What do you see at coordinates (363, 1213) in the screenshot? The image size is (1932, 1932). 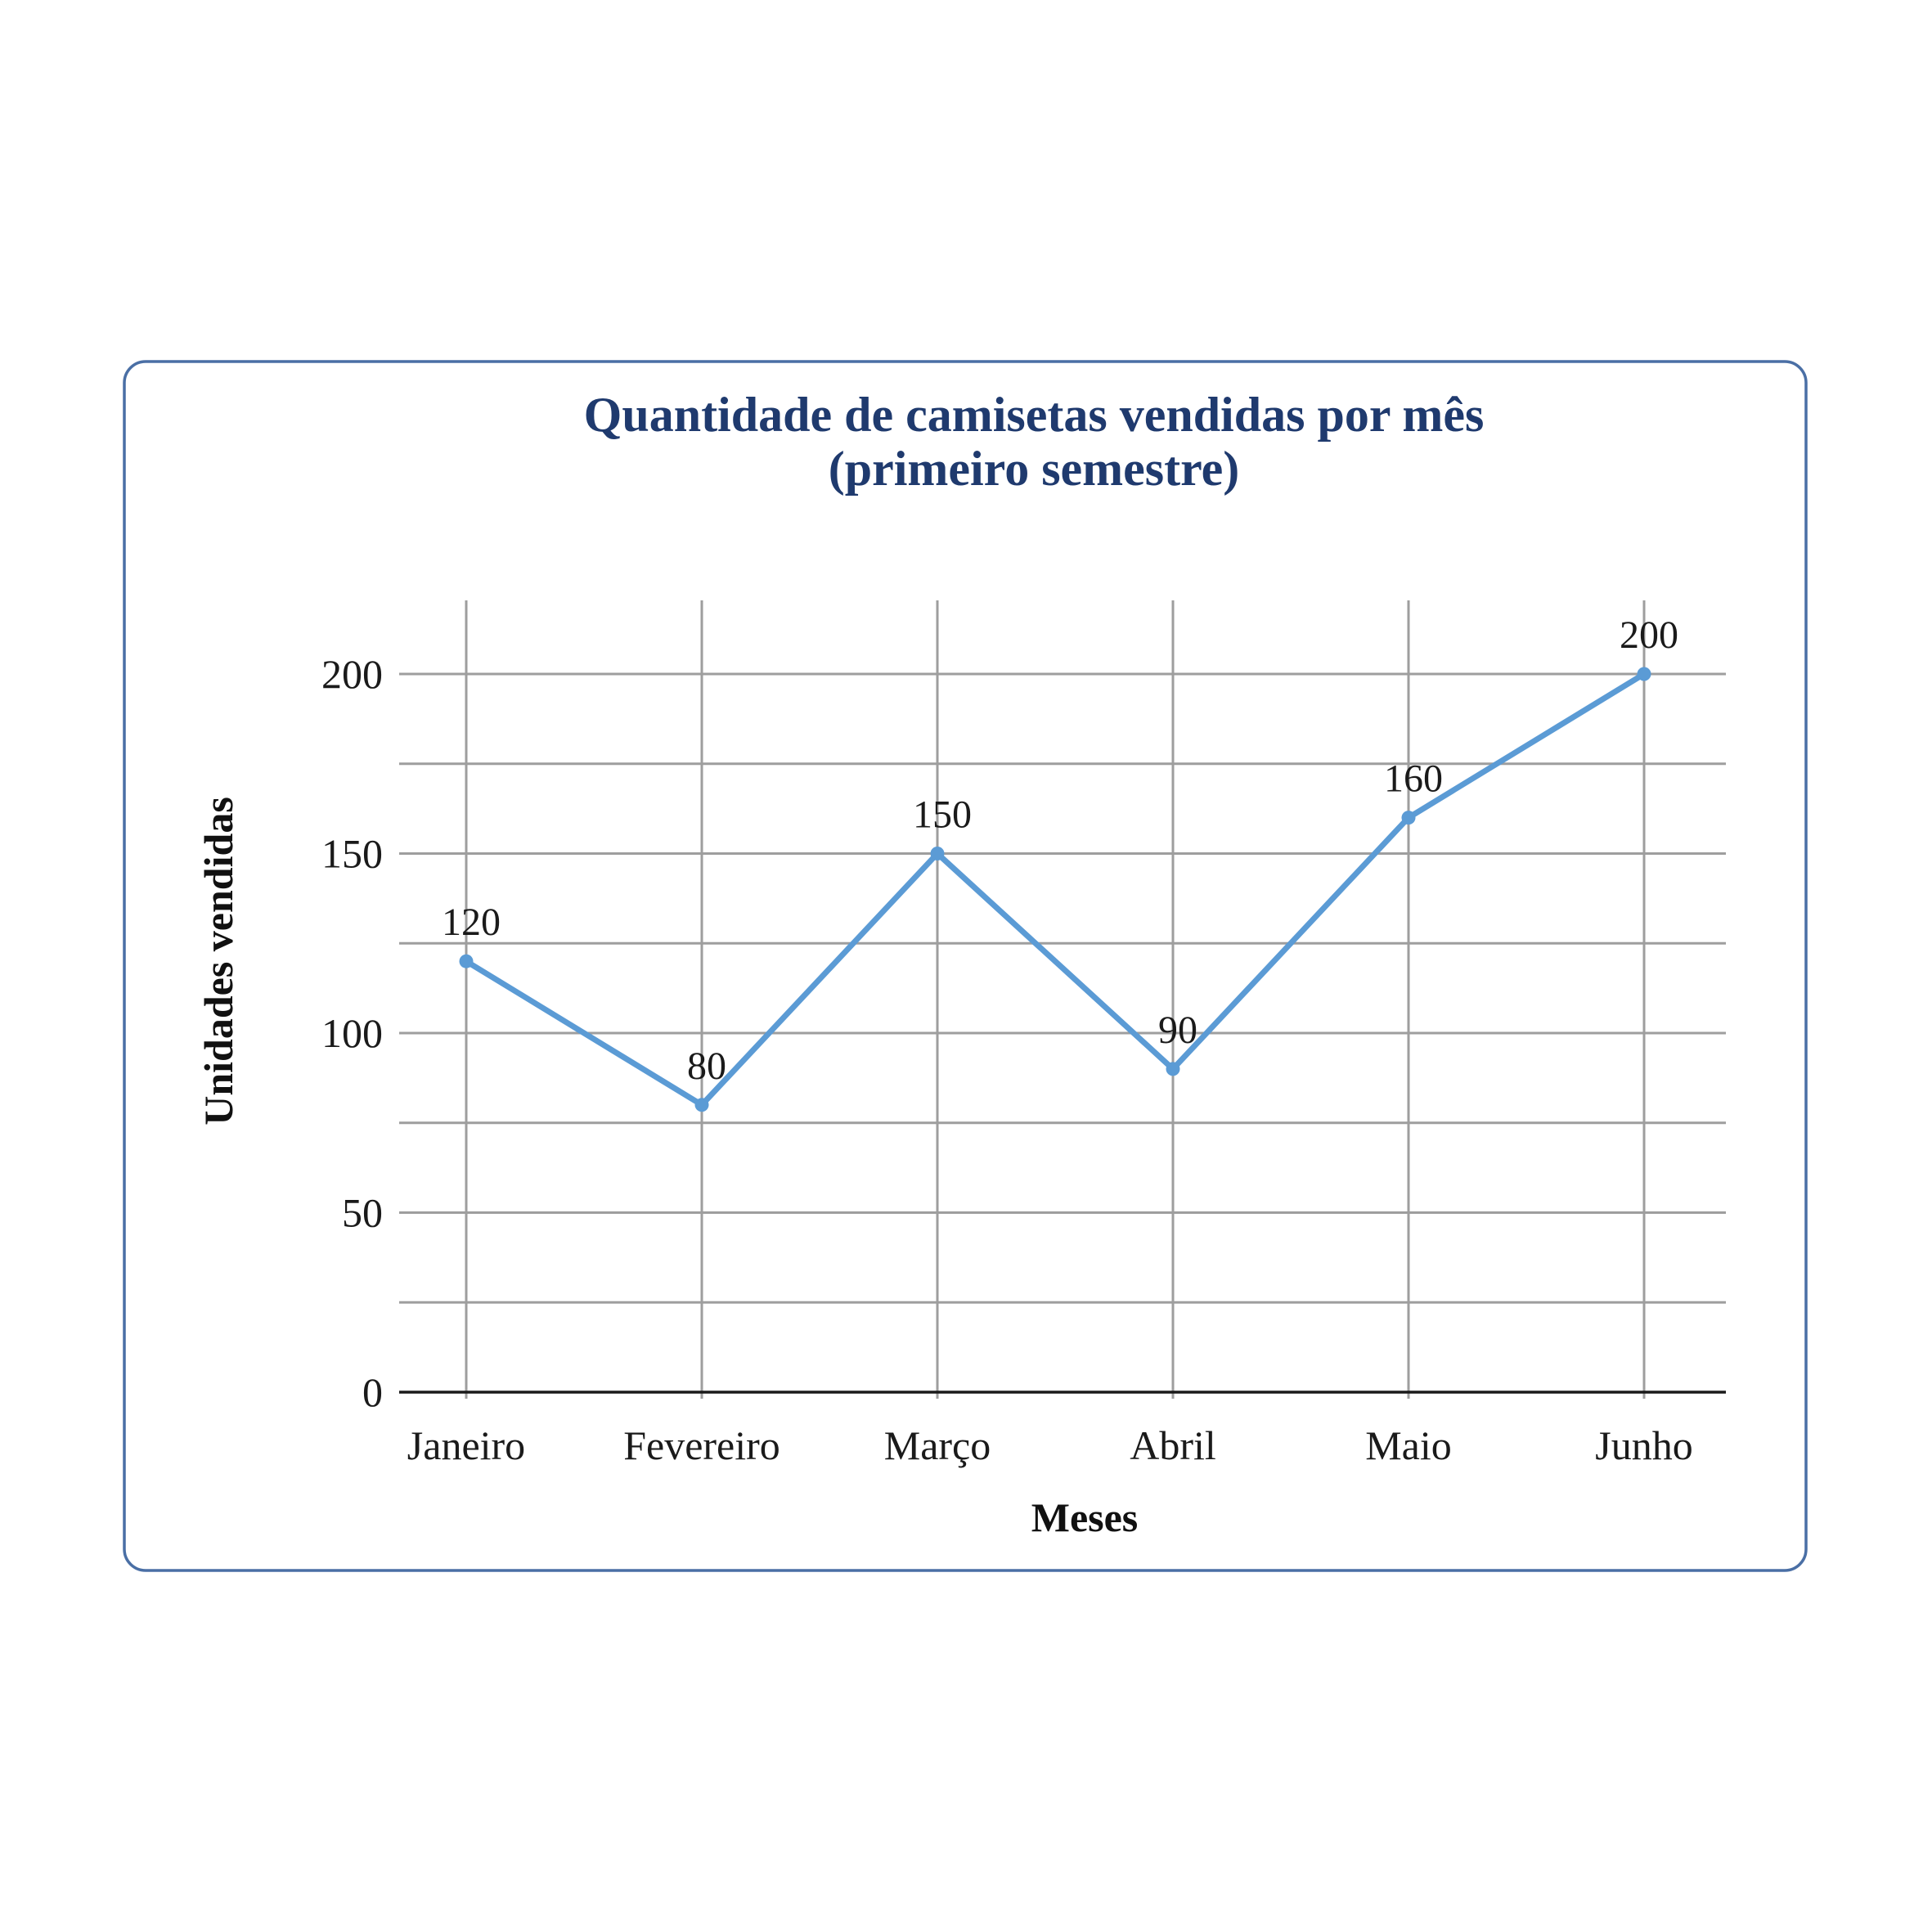 I see `y-tick-label: 50` at bounding box center [363, 1213].